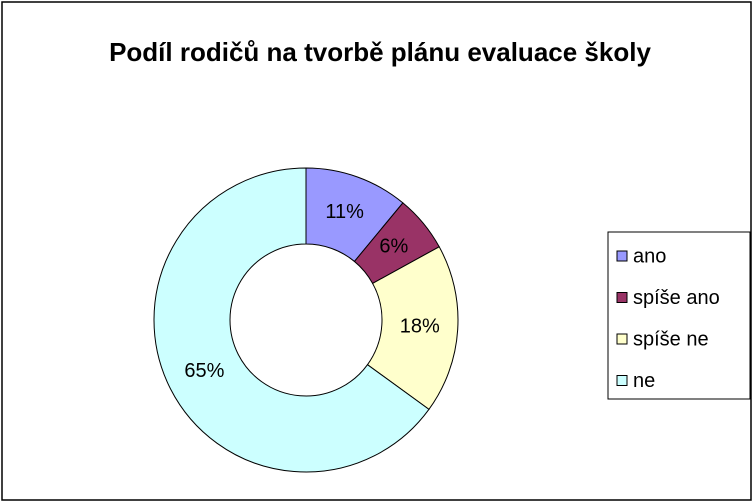  What do you see at coordinates (671, 339) in the screenshot?
I see `legend-label: spíše ne` at bounding box center [671, 339].